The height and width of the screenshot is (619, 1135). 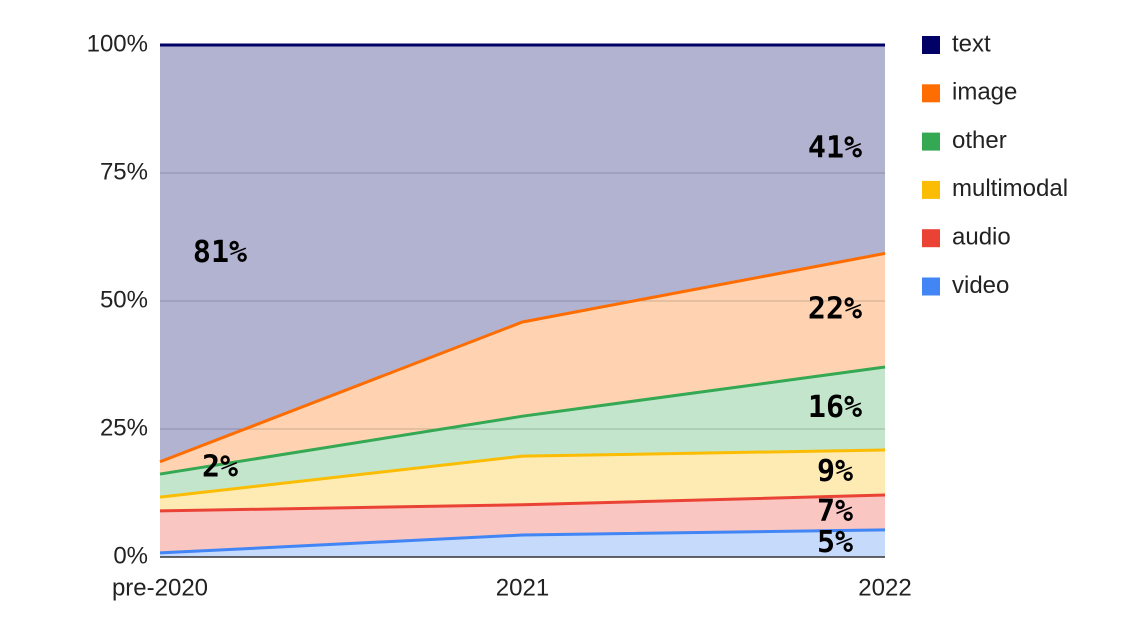 I want to click on x-tick-label: 2021, so click(x=522, y=587).